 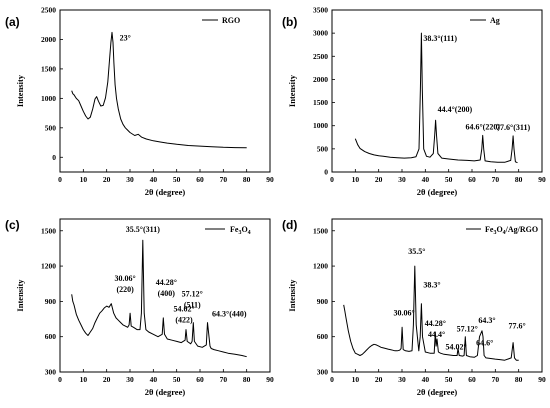 What do you see at coordinates (320, 33) in the screenshot?
I see `y-tick-label: 3000` at bounding box center [320, 33].